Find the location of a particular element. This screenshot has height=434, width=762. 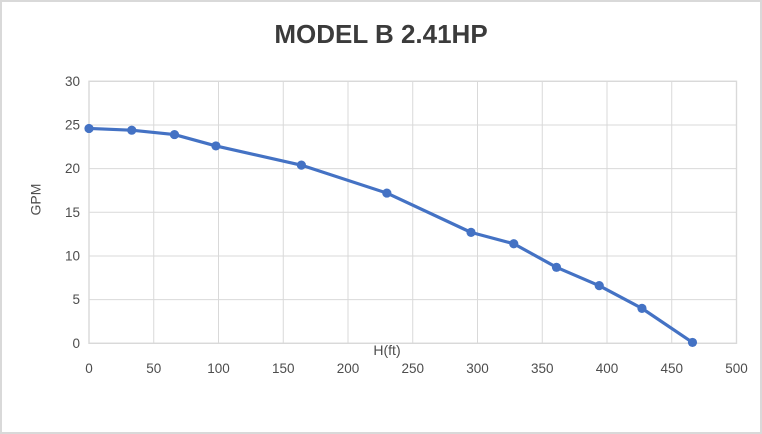

x-axis-title: H(ft) is located at coordinates (387, 350).